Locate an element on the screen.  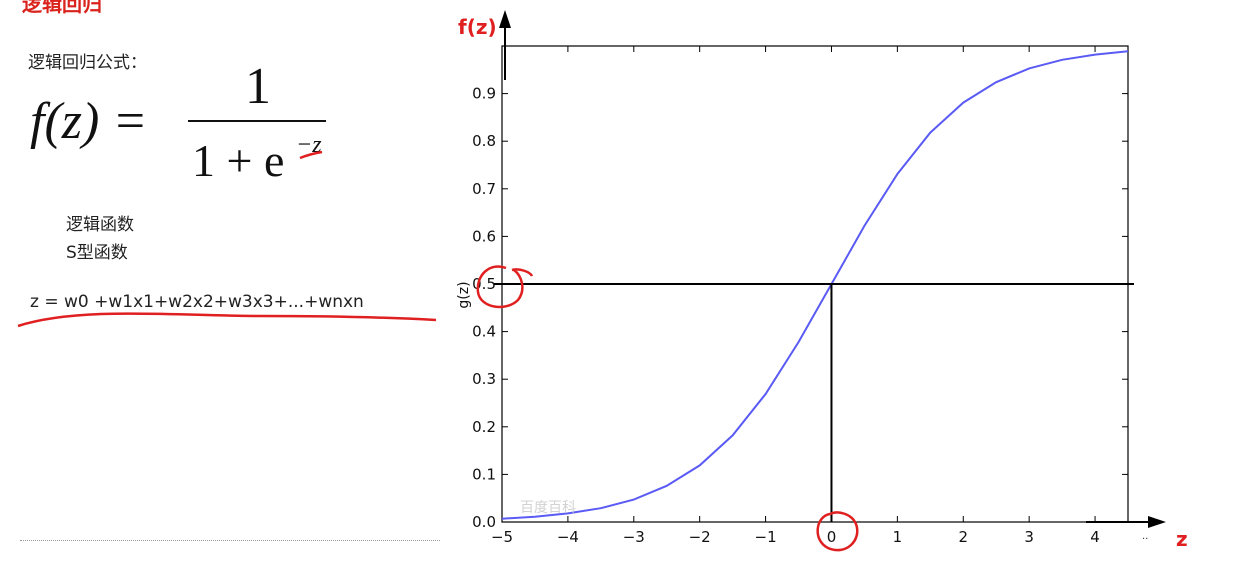
formula-lhs: f(z) = is located at coordinates (88, 121).